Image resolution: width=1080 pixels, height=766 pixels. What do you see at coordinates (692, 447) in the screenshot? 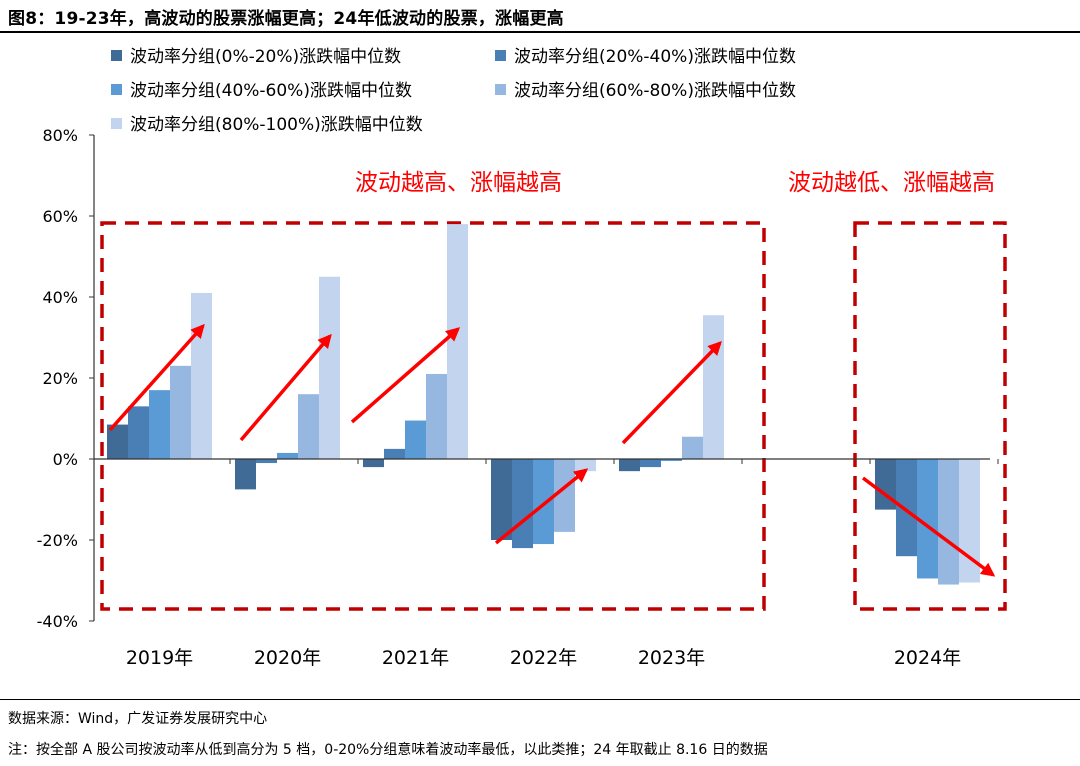
I see `bar-2023年-series-4` at bounding box center [692, 447].